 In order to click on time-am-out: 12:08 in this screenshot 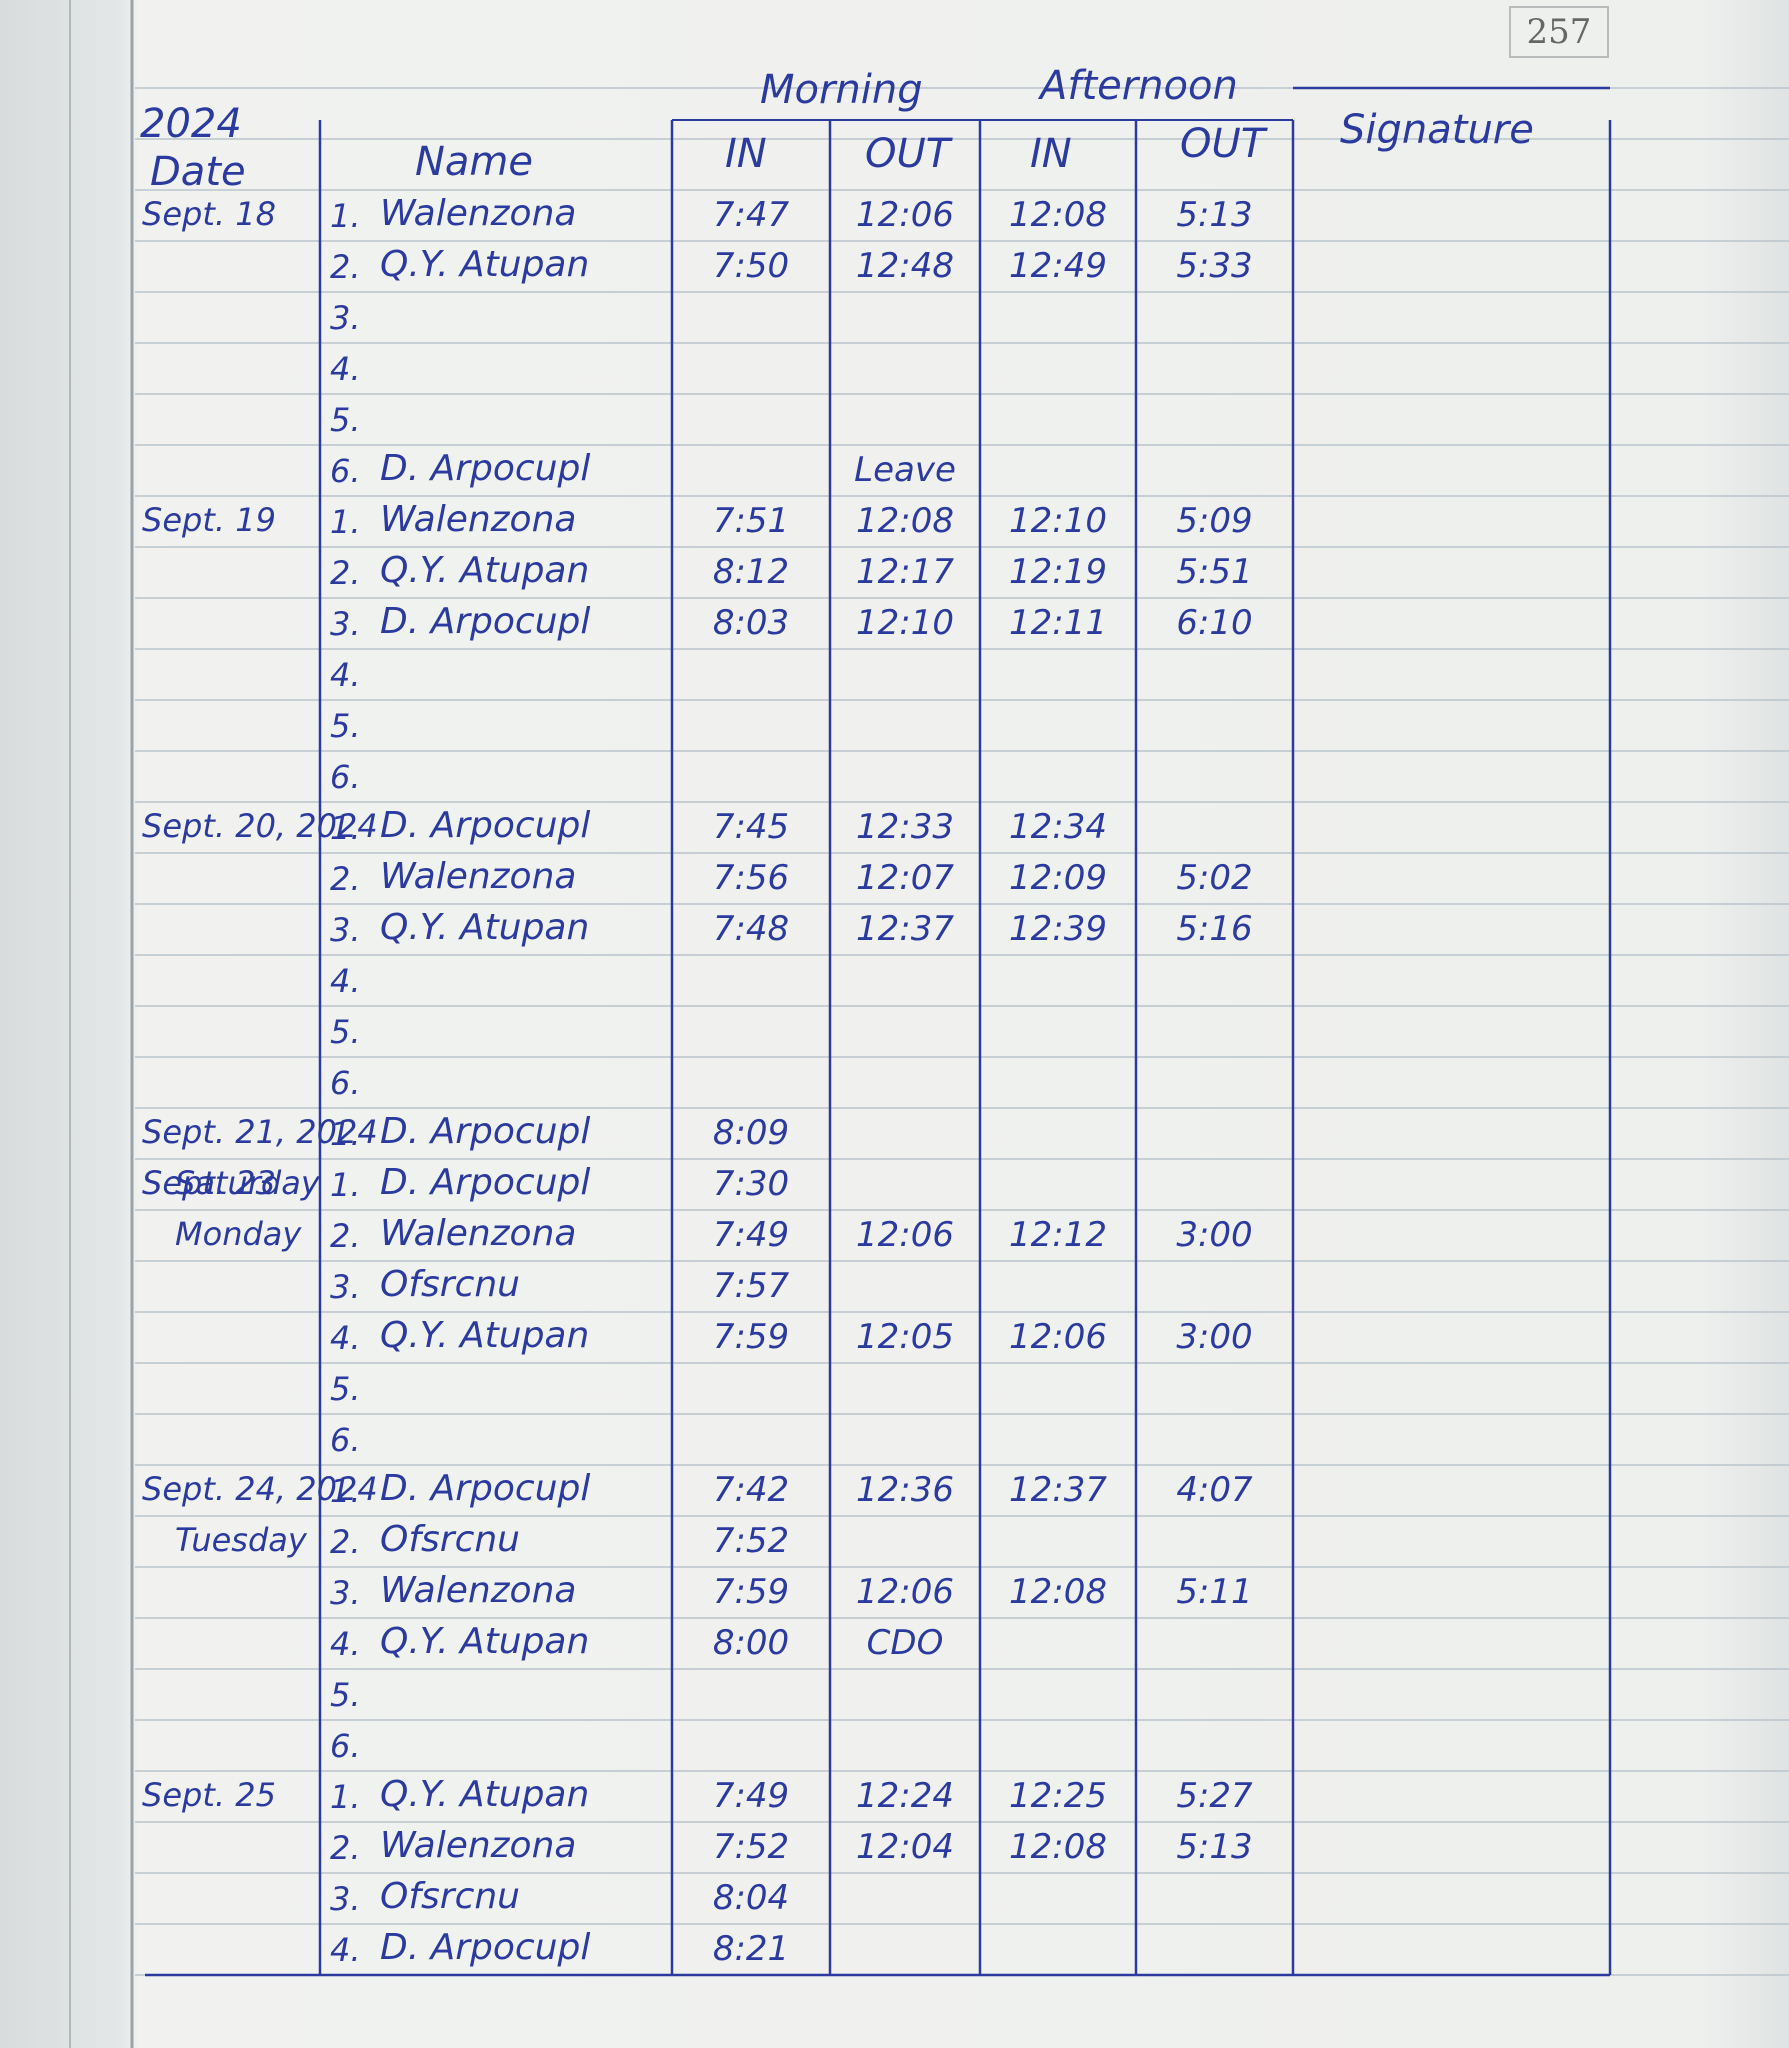, I will do `click(905, 521)`.